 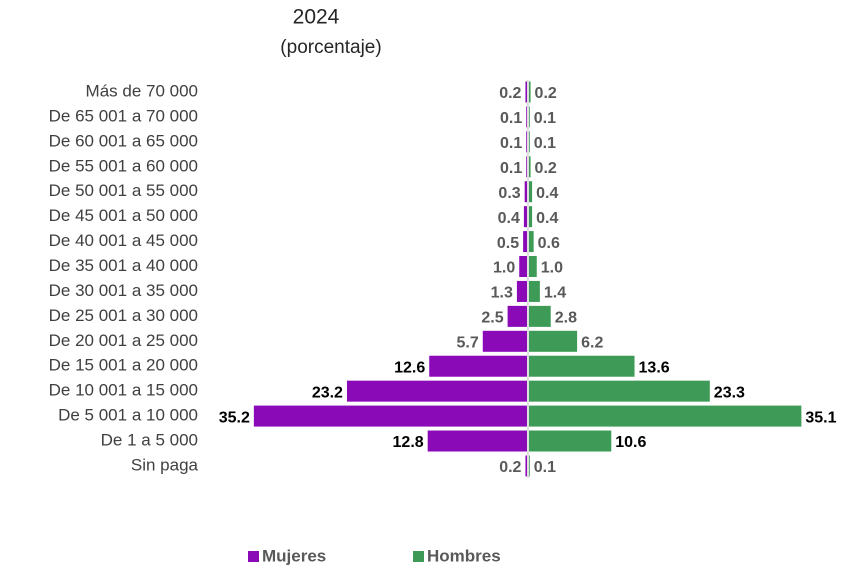 What do you see at coordinates (820, 417) in the screenshot?
I see `data-label: 35.1` at bounding box center [820, 417].